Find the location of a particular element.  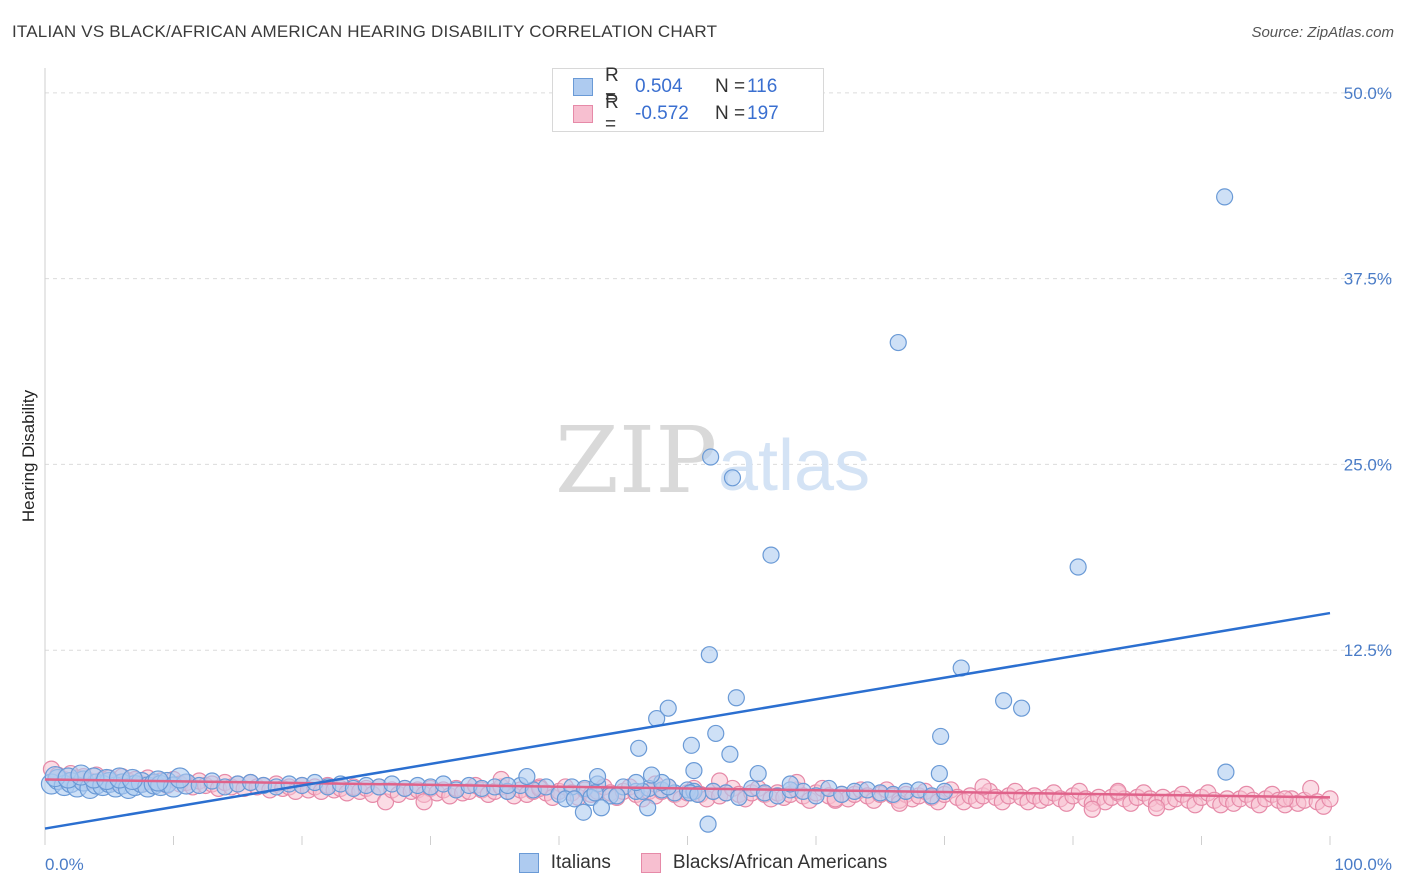

legend-row-blacks: R = -0.572 N = 197 is located at coordinates (676, 113).